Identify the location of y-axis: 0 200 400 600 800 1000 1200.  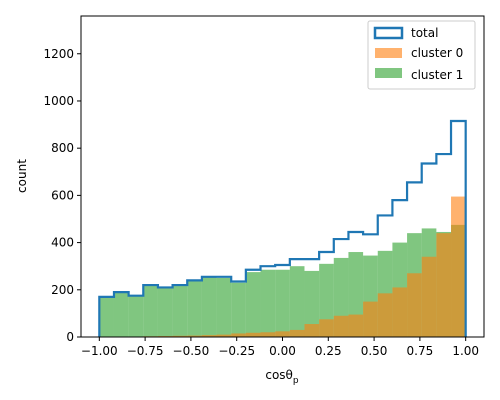
(62, 195).